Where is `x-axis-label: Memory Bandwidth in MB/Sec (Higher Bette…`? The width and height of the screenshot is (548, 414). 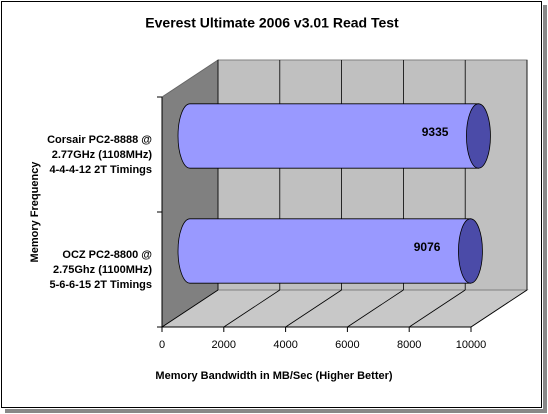 x-axis-label: Memory Bandwidth in MB/Sec (Higher Bette… is located at coordinates (273, 376).